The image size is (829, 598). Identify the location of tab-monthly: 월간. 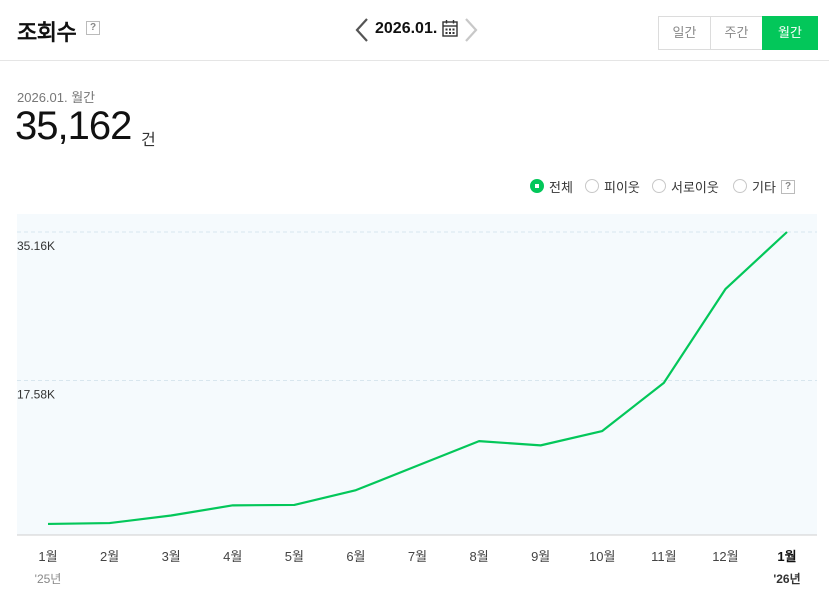
(790, 33).